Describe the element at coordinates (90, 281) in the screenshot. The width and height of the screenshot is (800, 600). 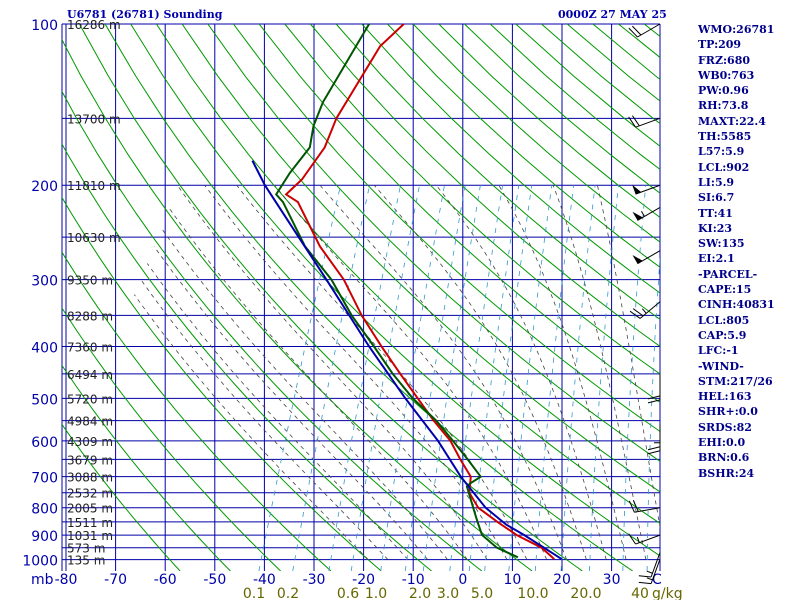
I see `height-label: 9350 m` at that location.